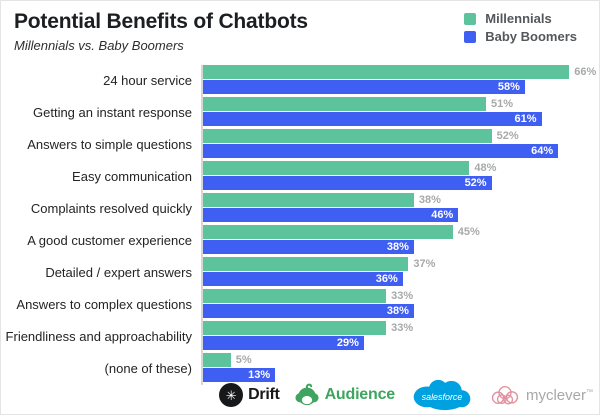 Image resolution: width=600 pixels, height=415 pixels. I want to click on legend-label: Millennials, so click(518, 18).